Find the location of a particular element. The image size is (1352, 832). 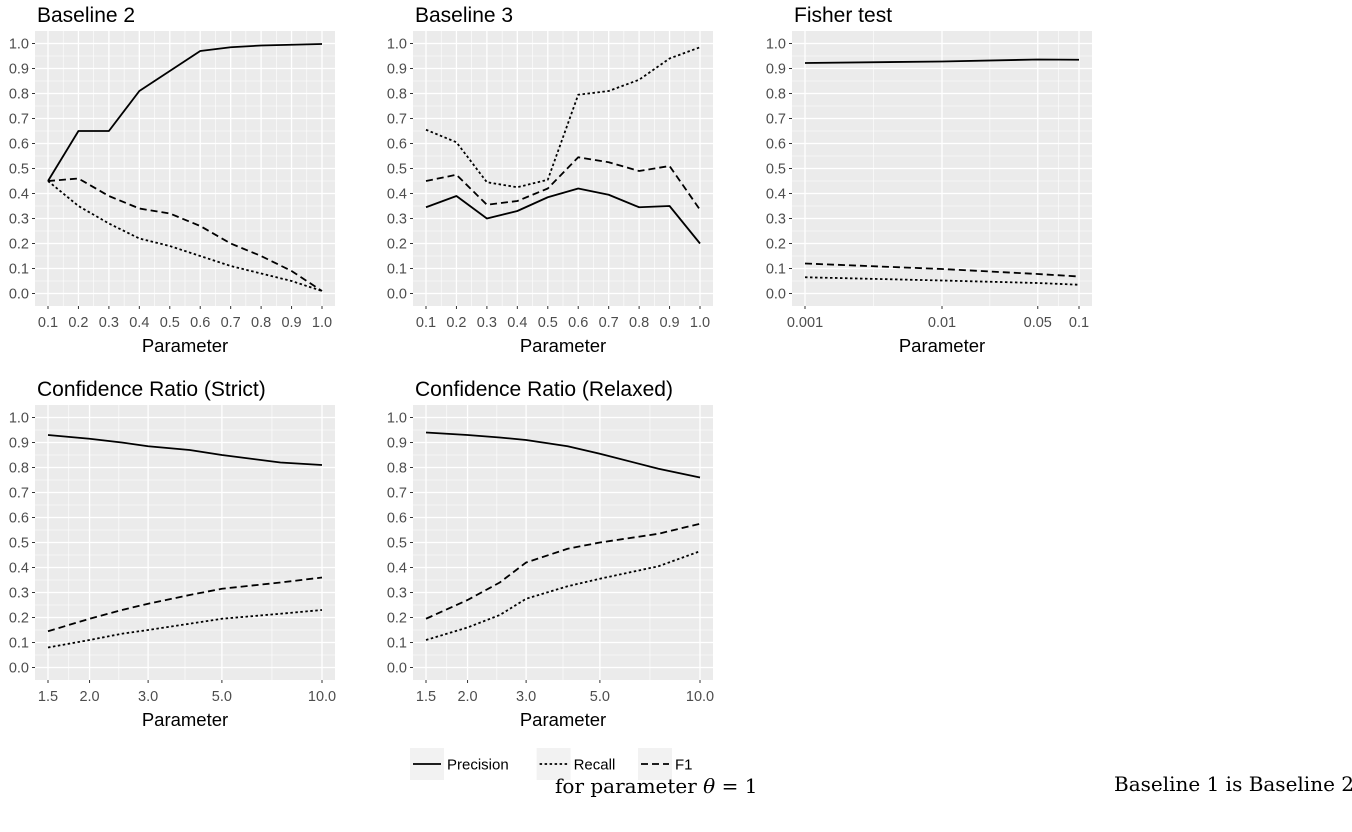

x-tick-label: 0.1 is located at coordinates (1079, 323).